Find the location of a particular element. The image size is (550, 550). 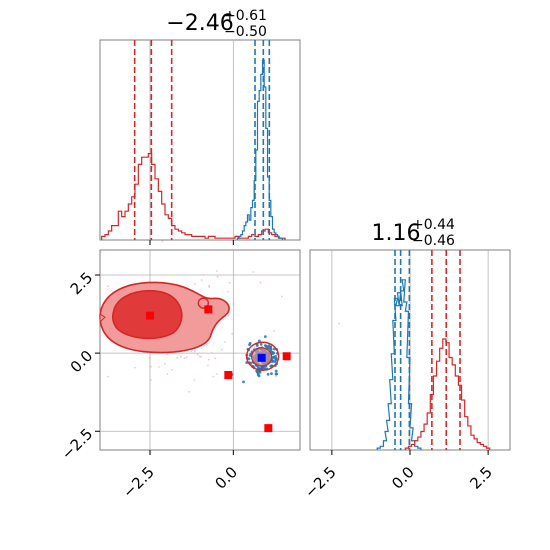

marginal-y-title-main: 1.16 is located at coordinates (396, 233).